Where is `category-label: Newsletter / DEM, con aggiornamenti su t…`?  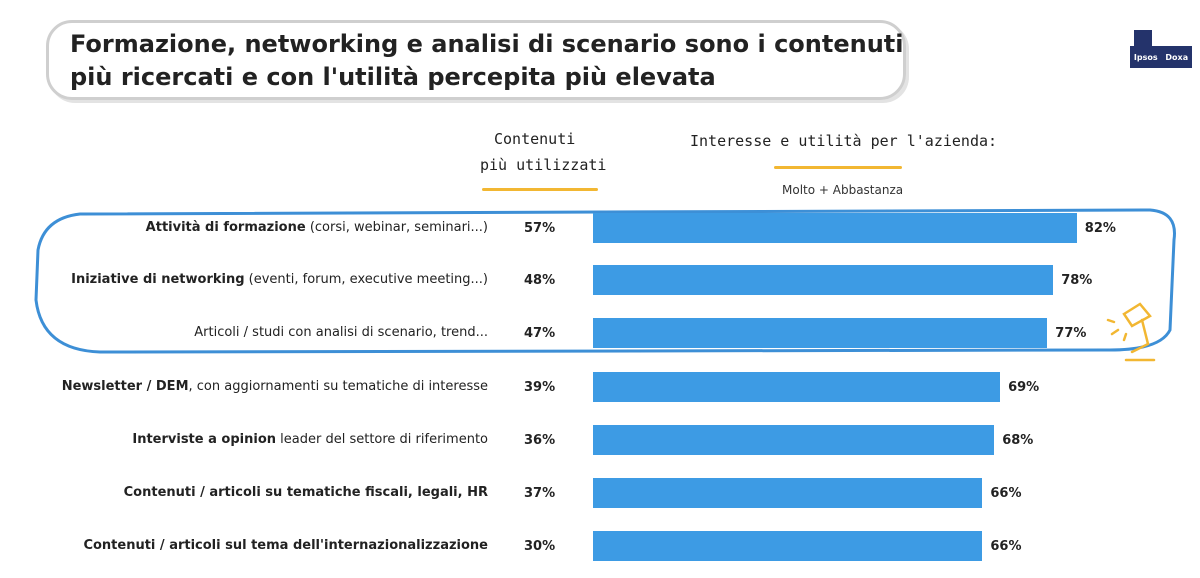
category-label: Newsletter / DEM, con aggiornamenti su t… is located at coordinates (275, 386).